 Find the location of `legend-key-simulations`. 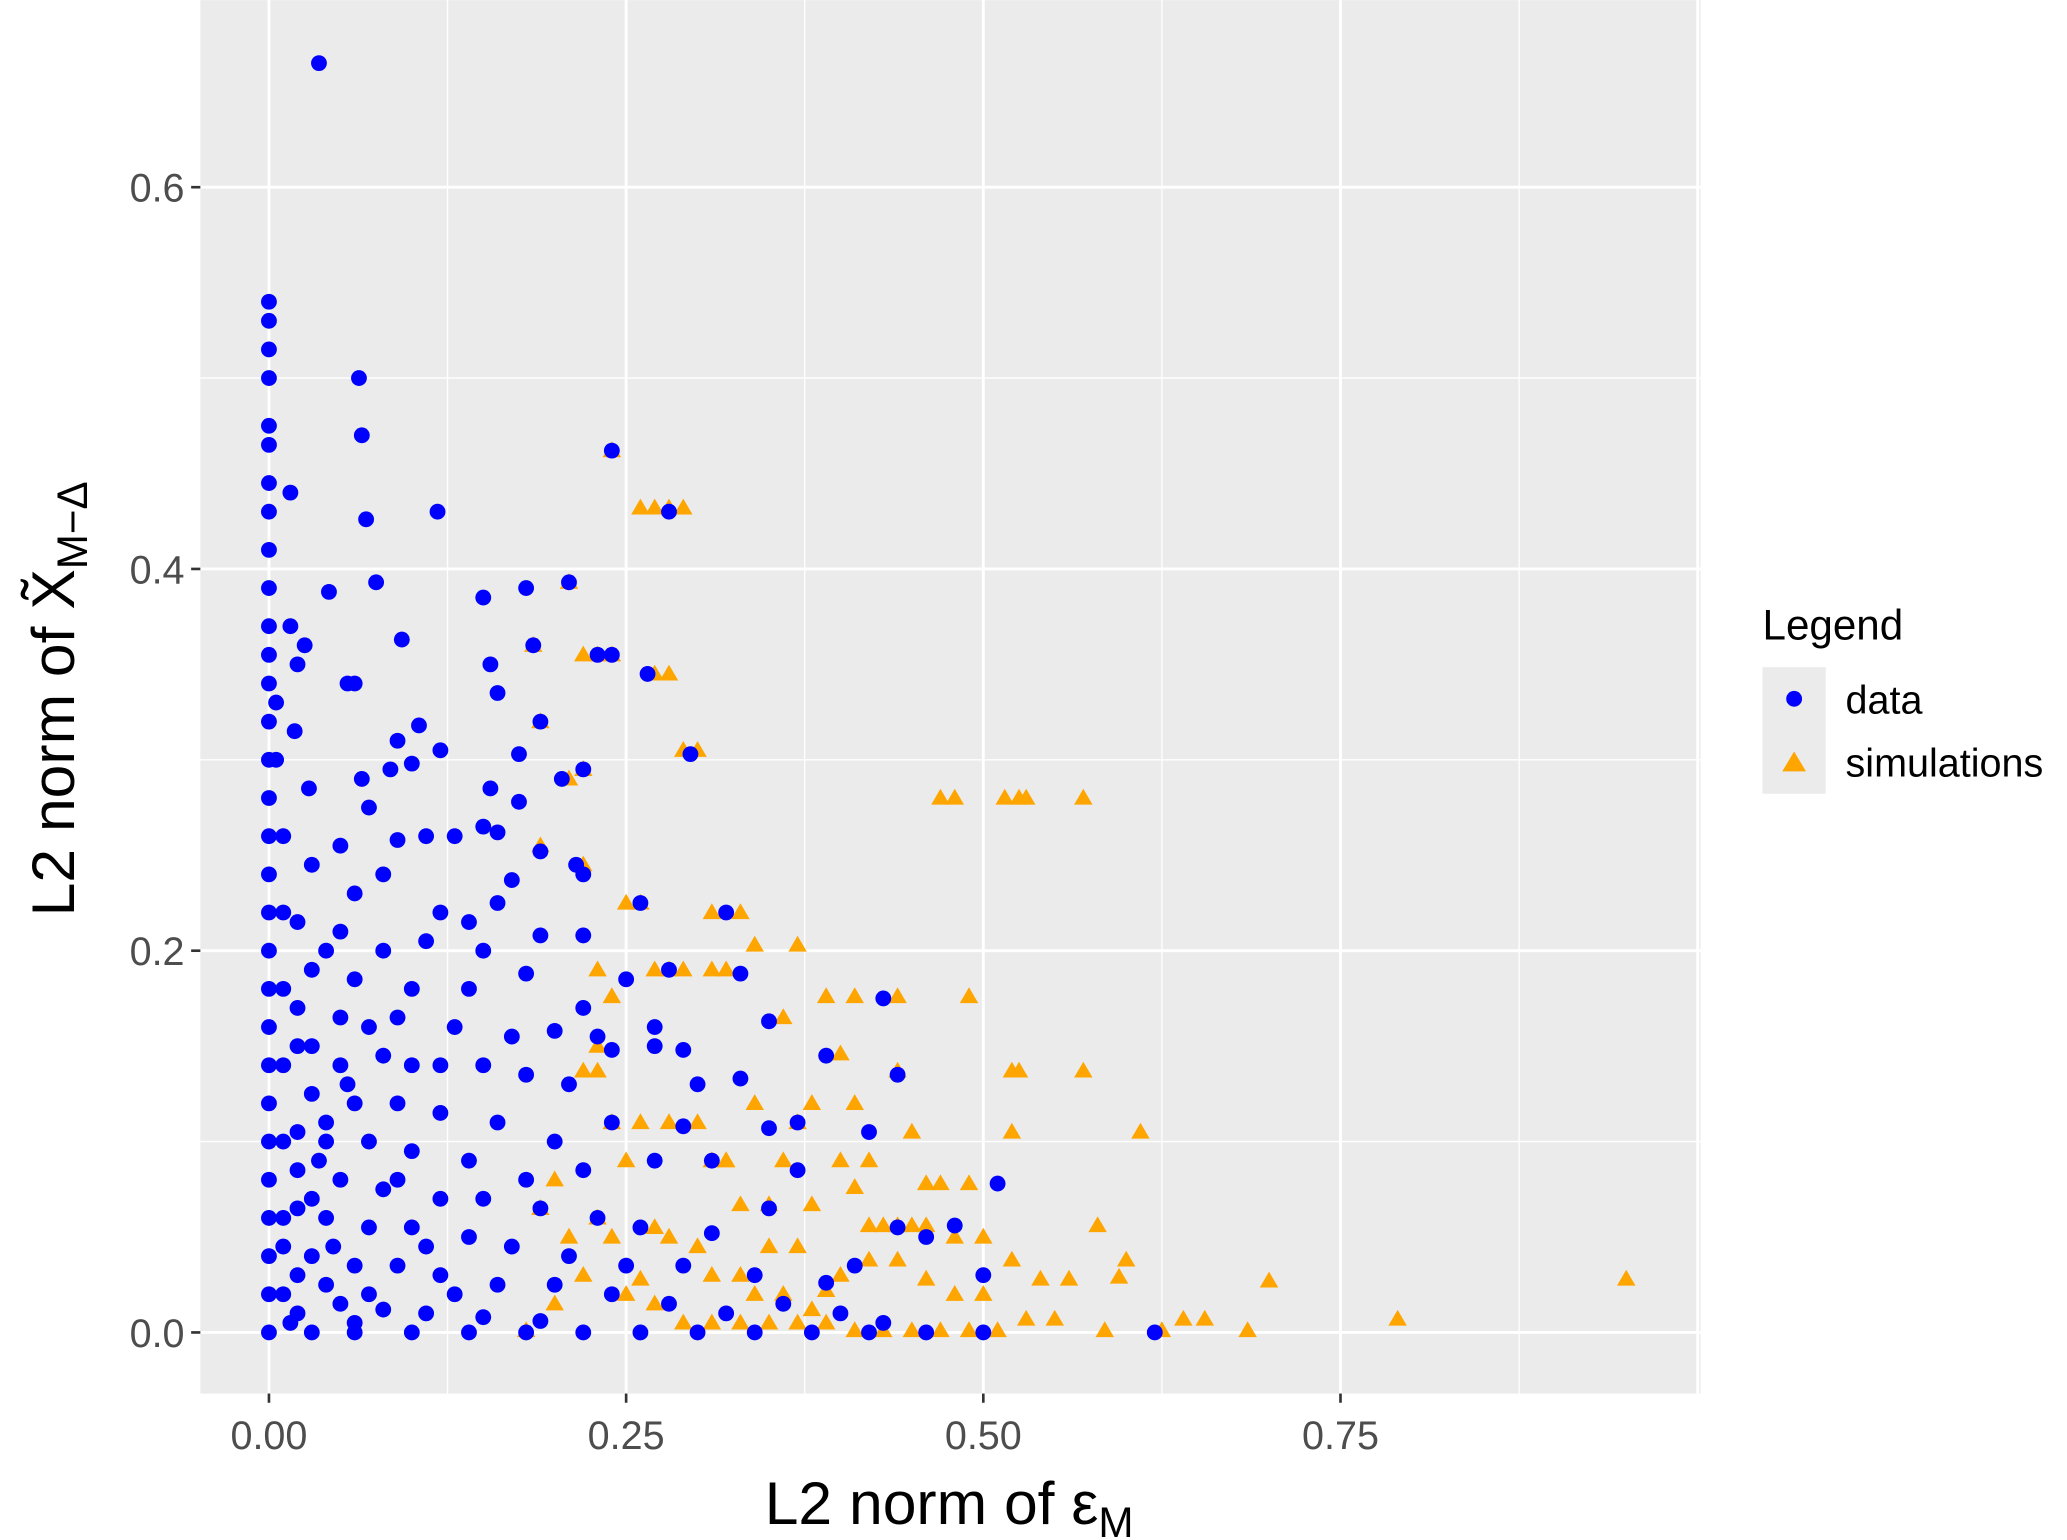

legend-key-simulations is located at coordinates (1794, 761).